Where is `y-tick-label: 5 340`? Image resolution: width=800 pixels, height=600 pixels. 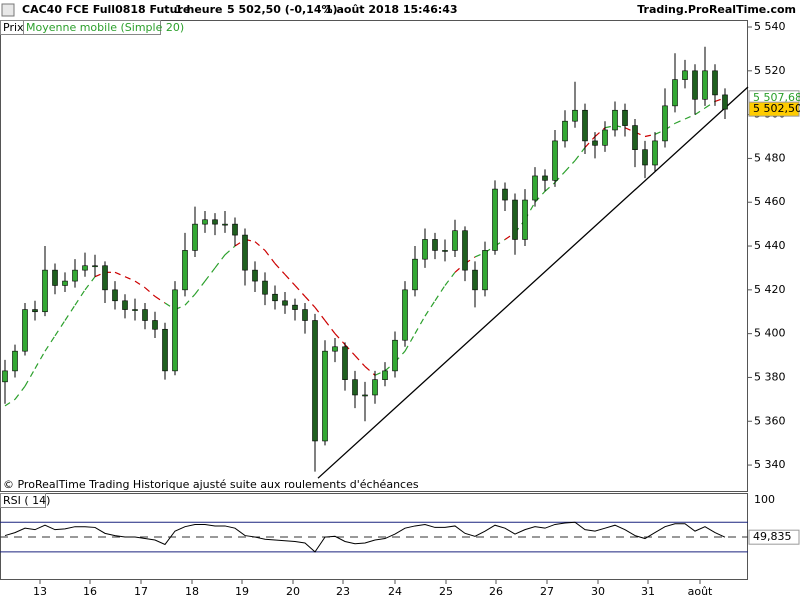
y-tick-label: 5 340 is located at coordinates (770, 464).